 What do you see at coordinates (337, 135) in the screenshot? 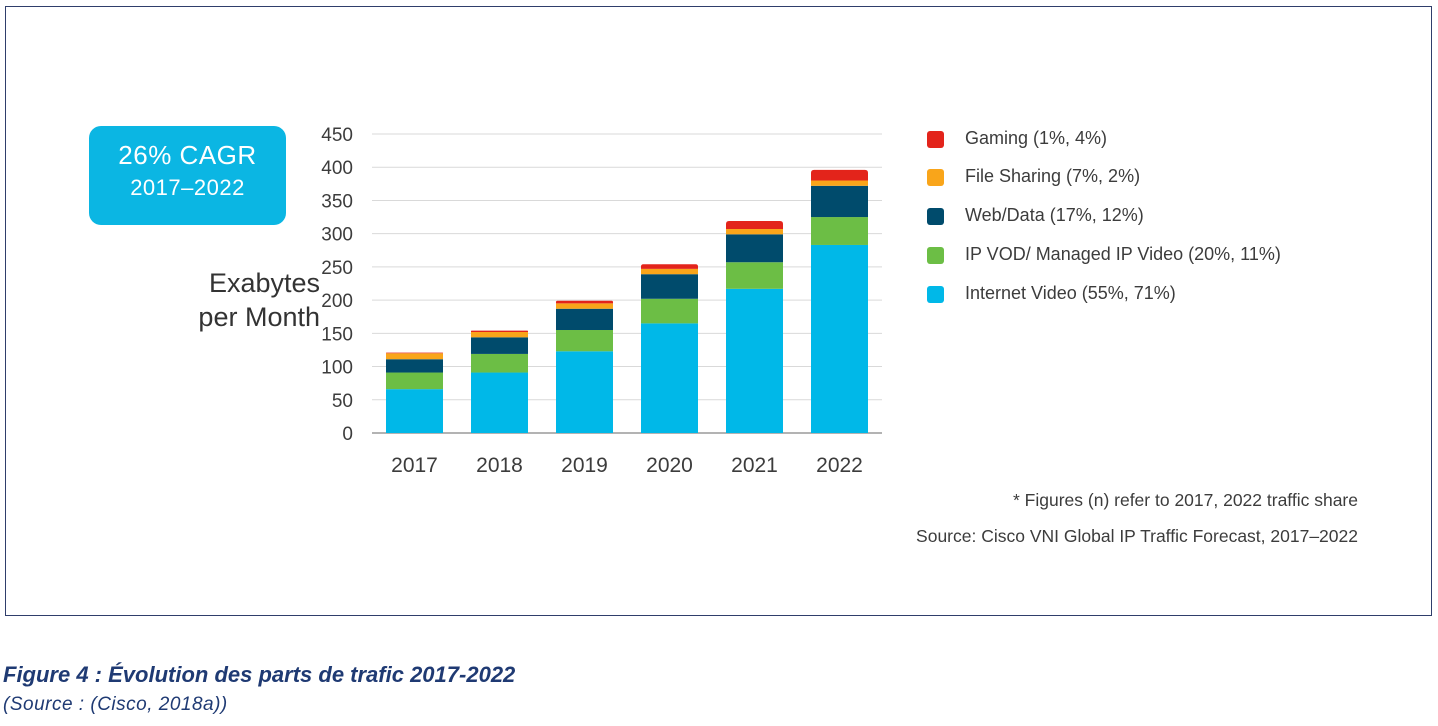
I see `y-tick-label: 450` at bounding box center [337, 135].